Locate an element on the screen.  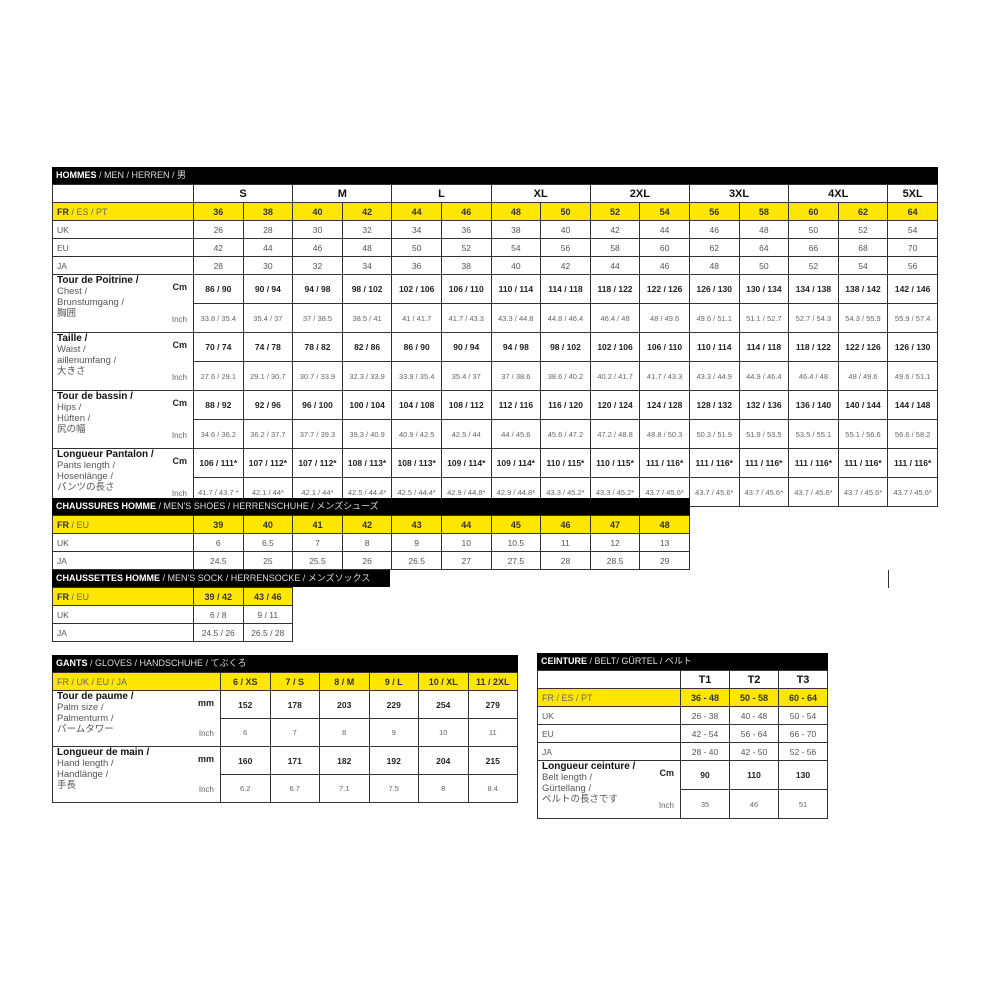
measure-name: Brunstumgang / is located at coordinates (91, 302).